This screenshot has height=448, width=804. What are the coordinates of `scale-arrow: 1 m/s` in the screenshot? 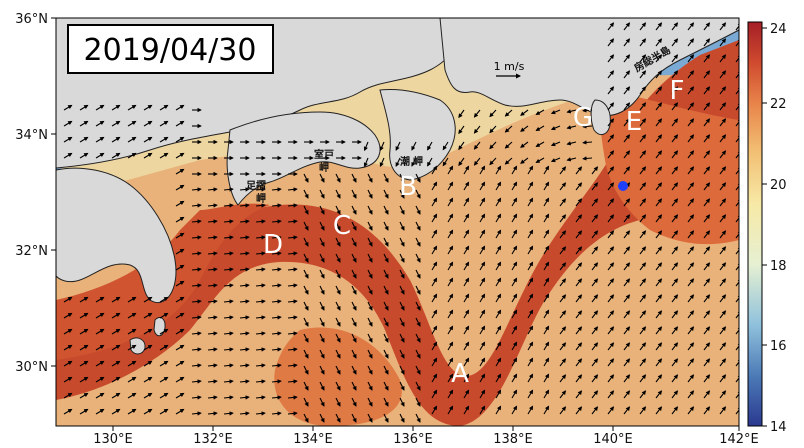 It's located at (509, 69).